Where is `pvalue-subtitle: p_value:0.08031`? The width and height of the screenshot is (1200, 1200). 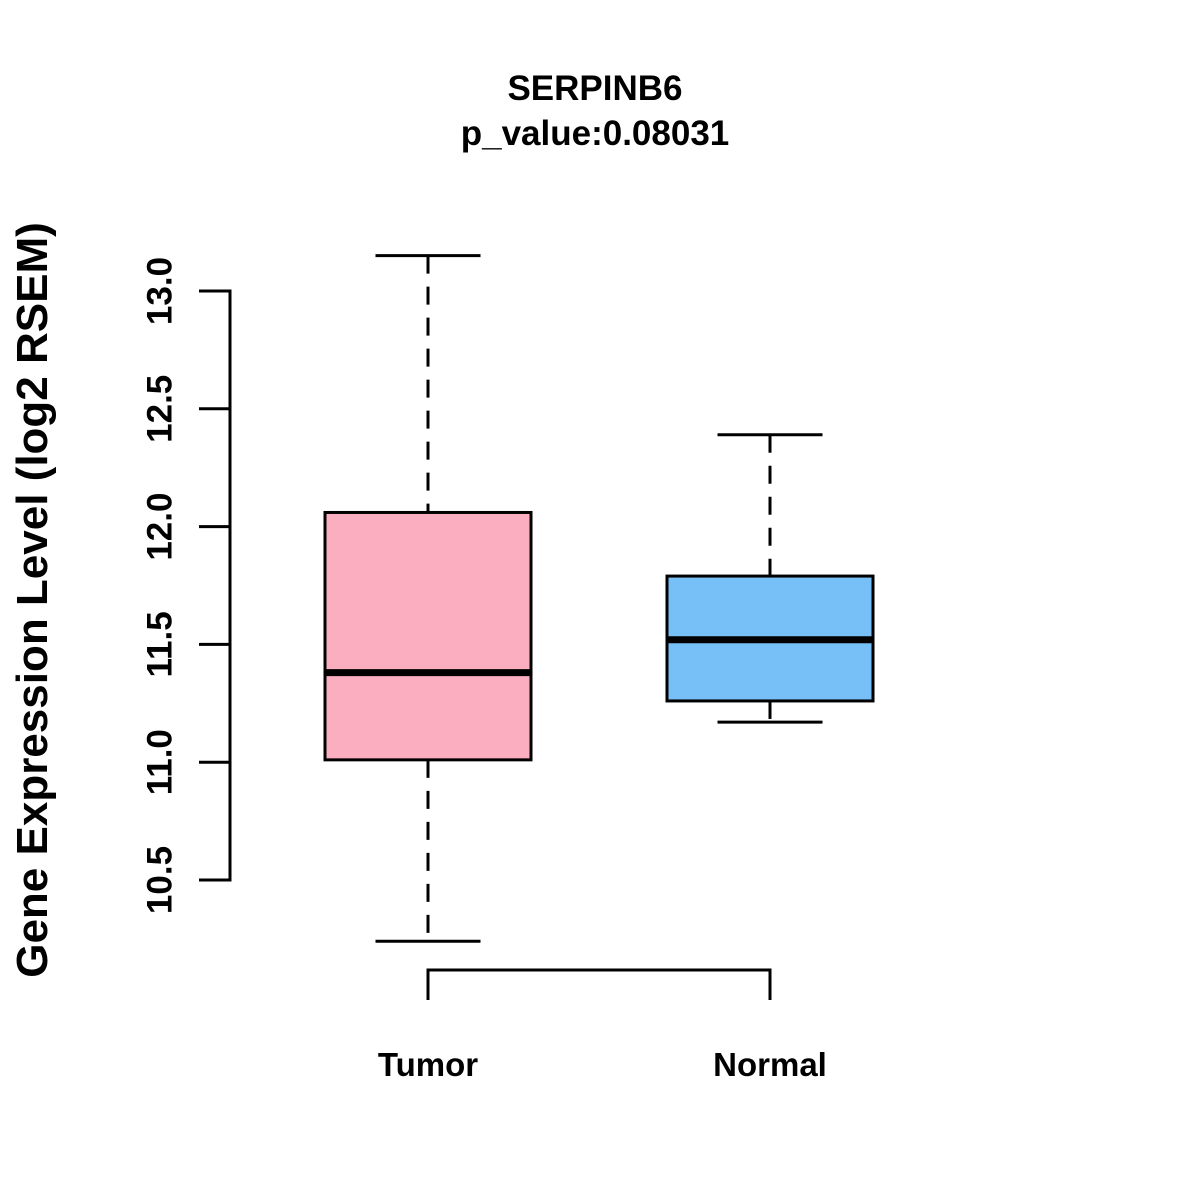 pvalue-subtitle: p_value:0.08031 is located at coordinates (595, 133).